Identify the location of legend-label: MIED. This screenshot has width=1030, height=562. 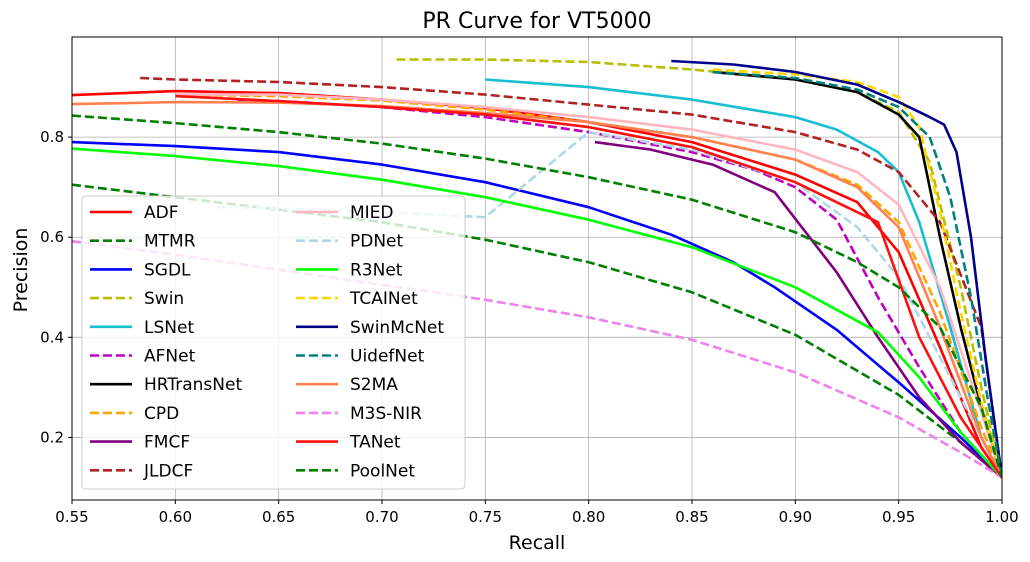
(372, 213).